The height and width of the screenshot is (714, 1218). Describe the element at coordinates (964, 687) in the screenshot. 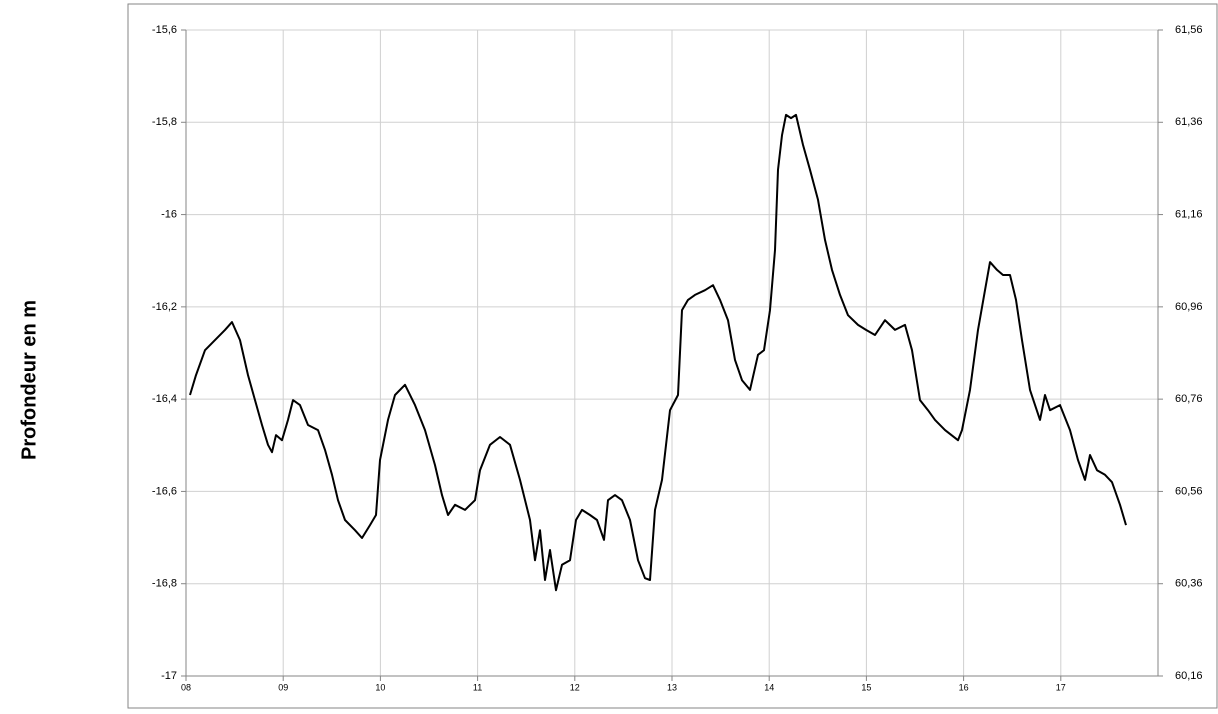

I see `x-tick-label: 16` at that location.